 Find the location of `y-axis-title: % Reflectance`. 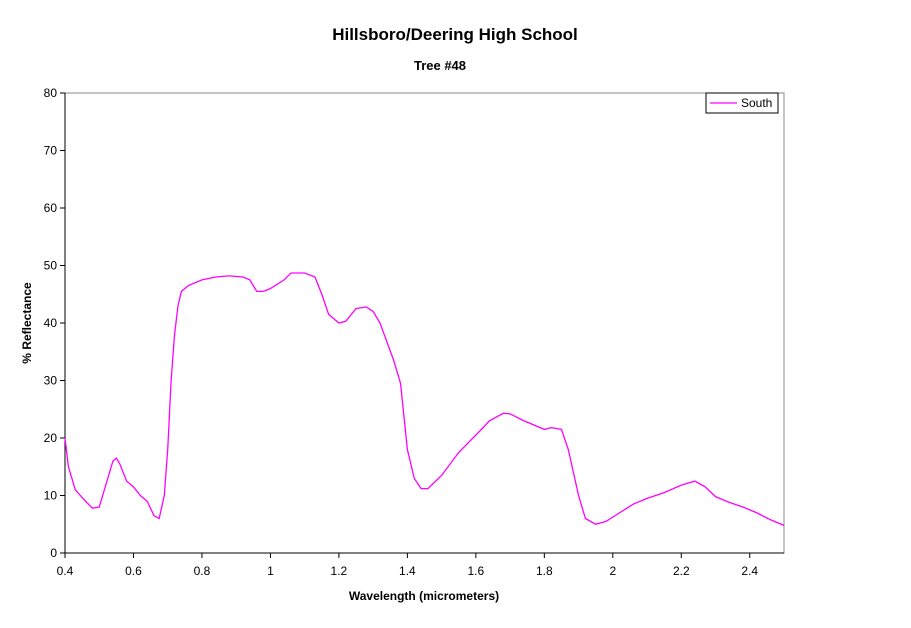

y-axis-title: % Reflectance is located at coordinates (27, 323).